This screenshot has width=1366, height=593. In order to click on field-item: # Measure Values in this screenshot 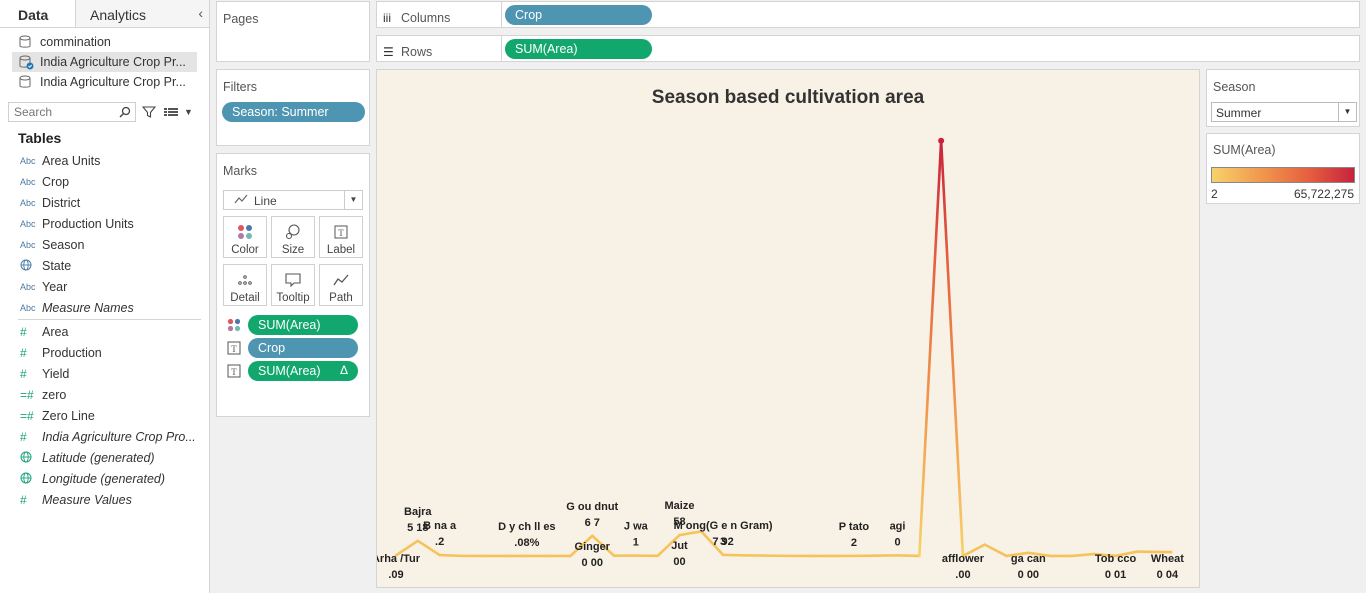, I will do `click(104, 499)`.